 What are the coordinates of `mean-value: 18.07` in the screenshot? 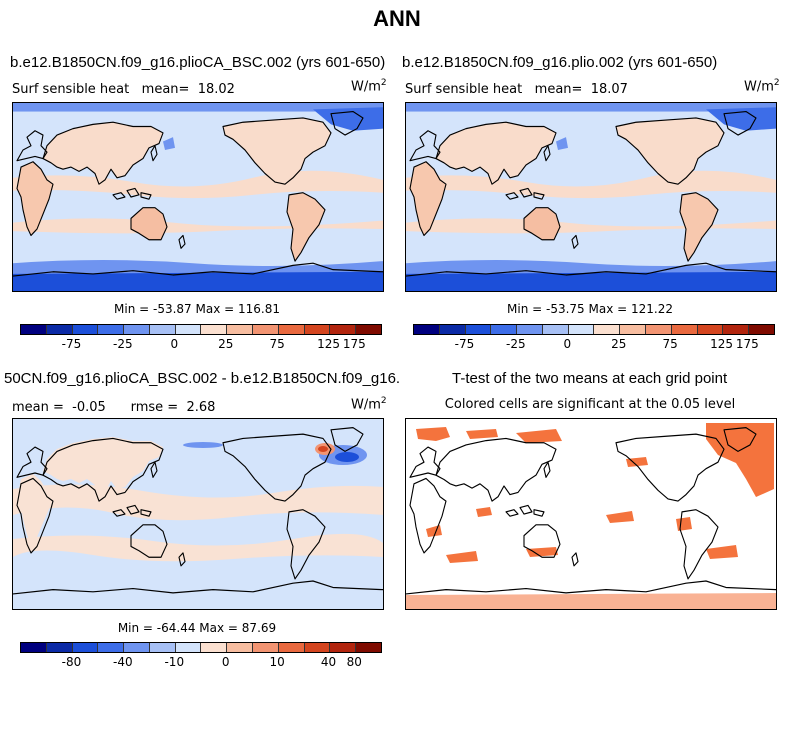 It's located at (609, 89).